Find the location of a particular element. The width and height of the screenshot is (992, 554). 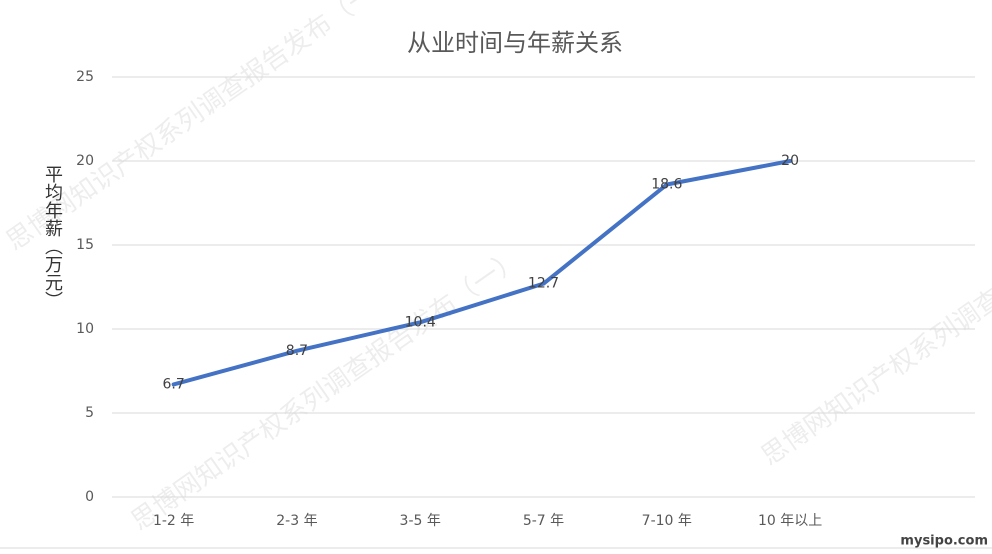

y-tick-label: 0 is located at coordinates (89, 497).